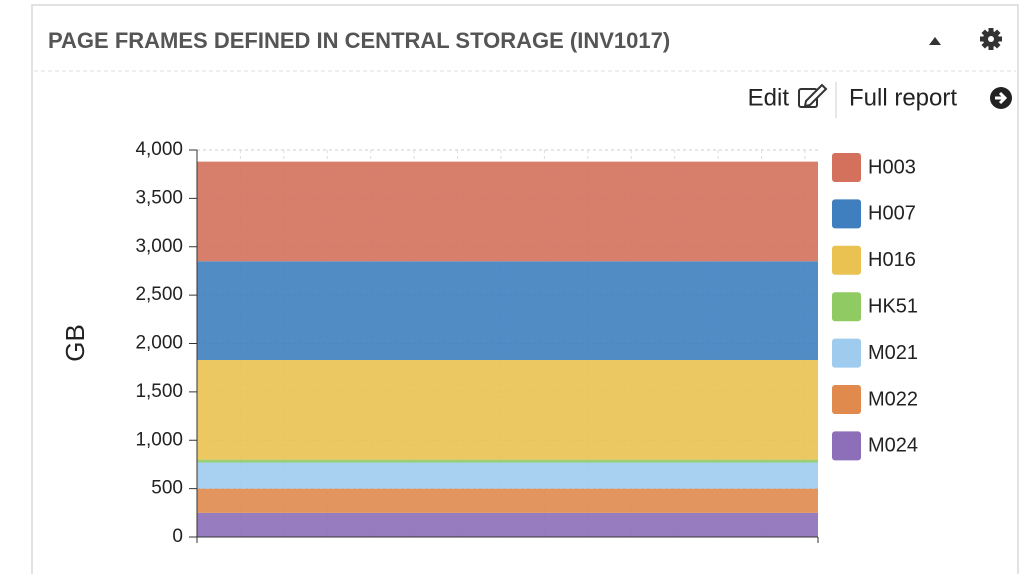  Describe the element at coordinates (159, 149) in the screenshot. I see `y-tick-label: 4,000` at that location.